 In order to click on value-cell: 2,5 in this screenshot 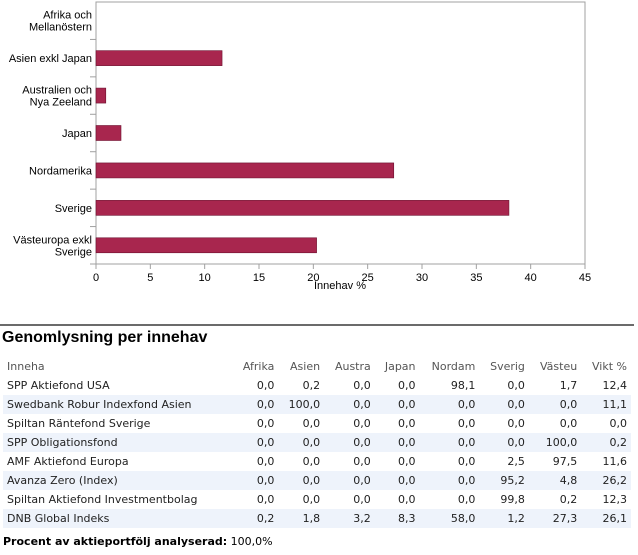, I will do `click(516, 461)`.